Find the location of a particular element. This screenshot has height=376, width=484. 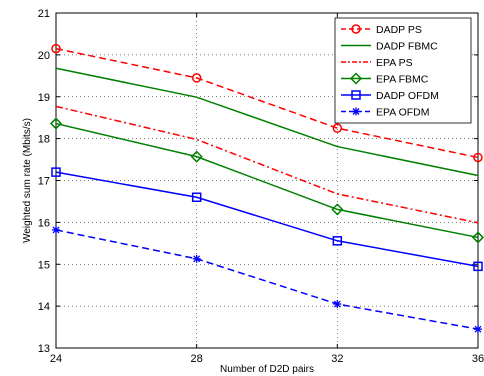

y-tick-label: 21 is located at coordinates (44, 14).